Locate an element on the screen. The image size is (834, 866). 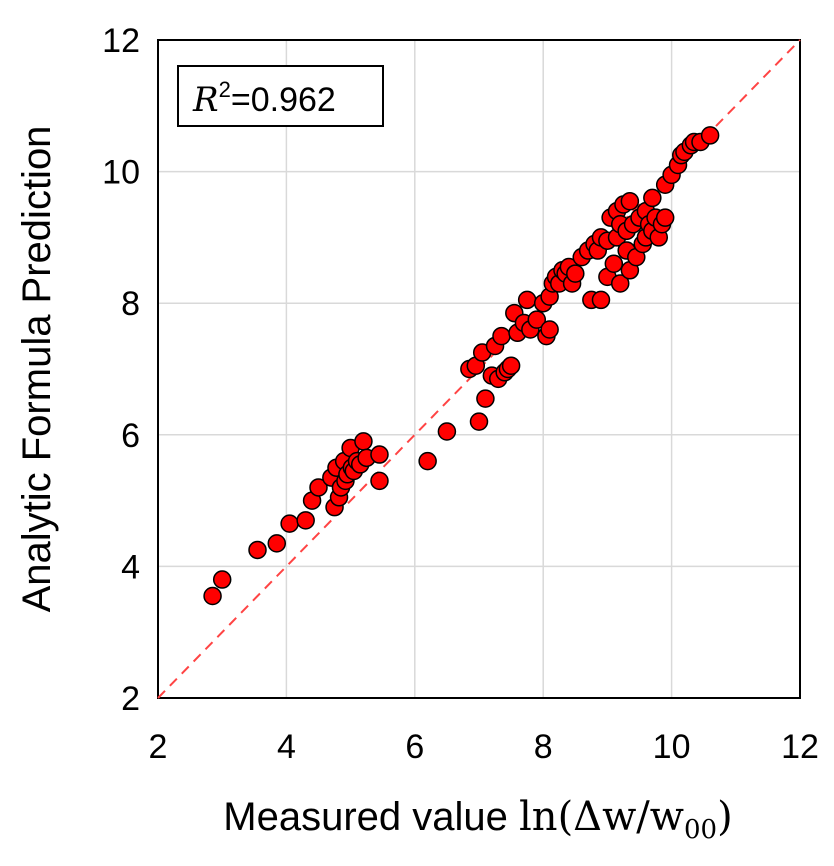
x-tick-label: 4 is located at coordinates (286, 747).